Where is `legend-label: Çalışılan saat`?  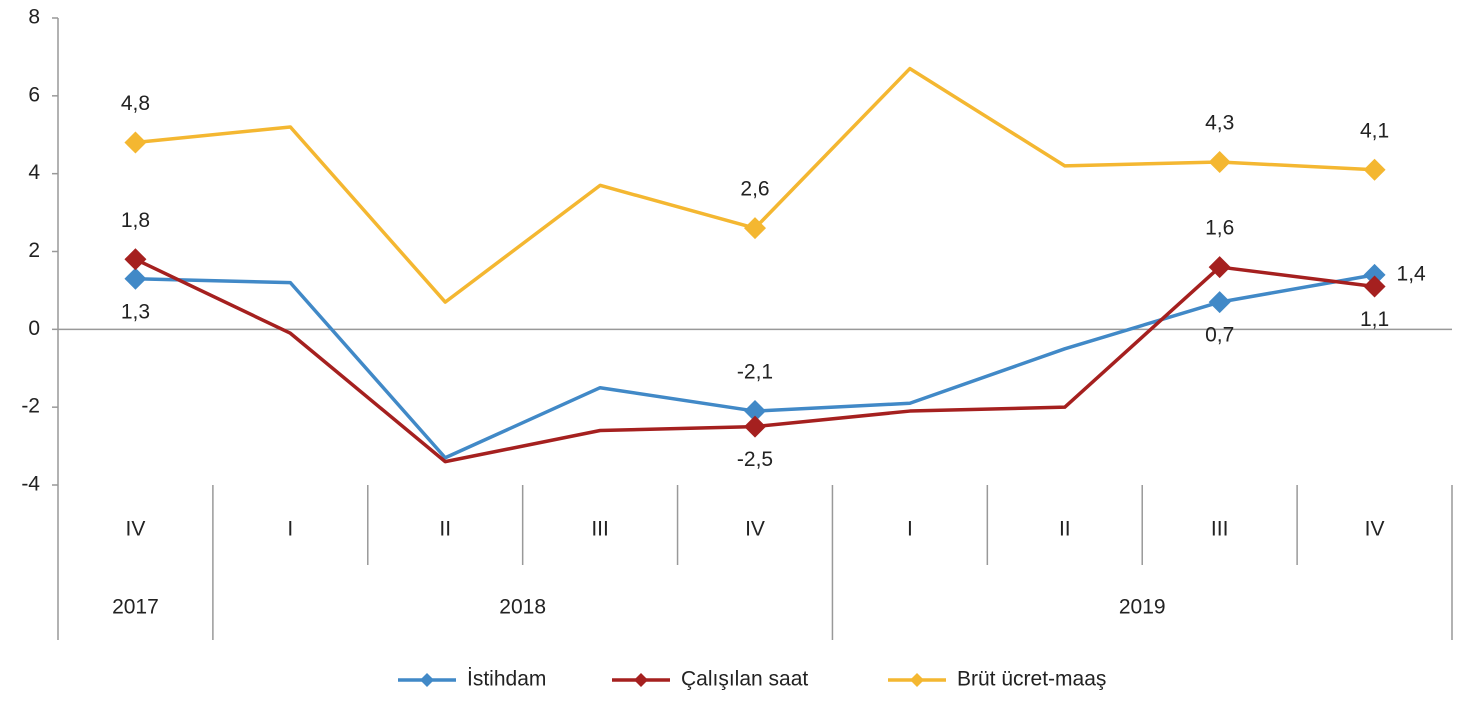 legend-label: Çalışılan saat is located at coordinates (744, 679).